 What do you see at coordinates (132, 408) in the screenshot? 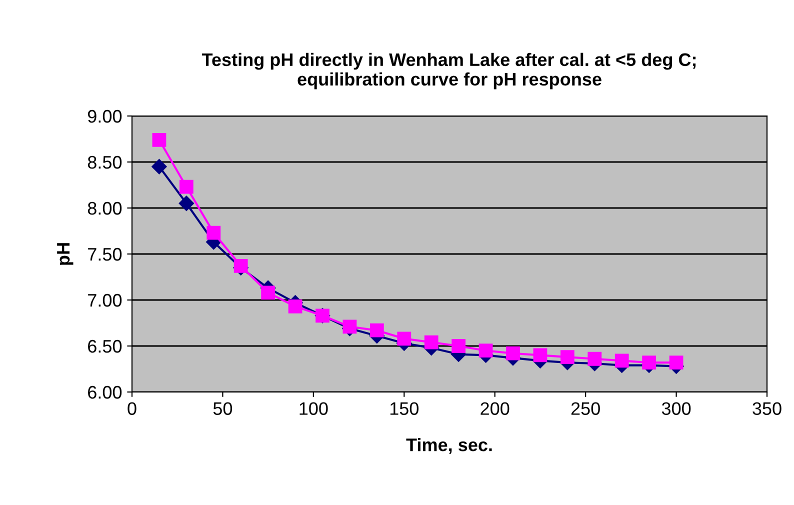
I see `x-tick-label: 0` at bounding box center [132, 408].